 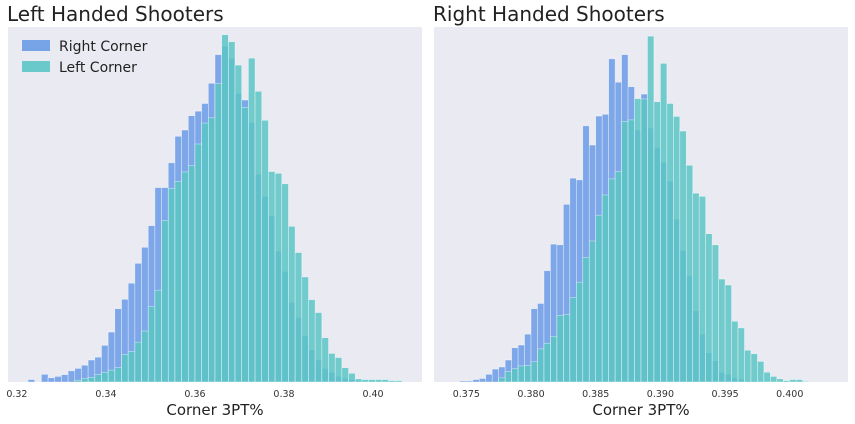 What do you see at coordinates (85, 57) in the screenshot?
I see `legend: Right Corner Left Corner` at bounding box center [85, 57].